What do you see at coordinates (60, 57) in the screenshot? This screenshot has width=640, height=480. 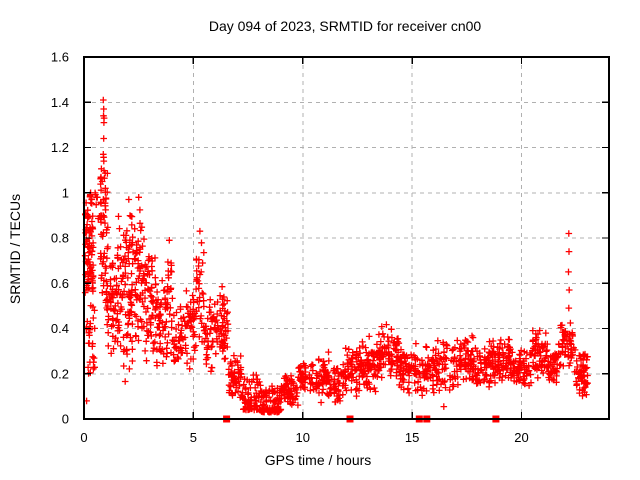 I see `y-tick-label: 1.6` at bounding box center [60, 57].